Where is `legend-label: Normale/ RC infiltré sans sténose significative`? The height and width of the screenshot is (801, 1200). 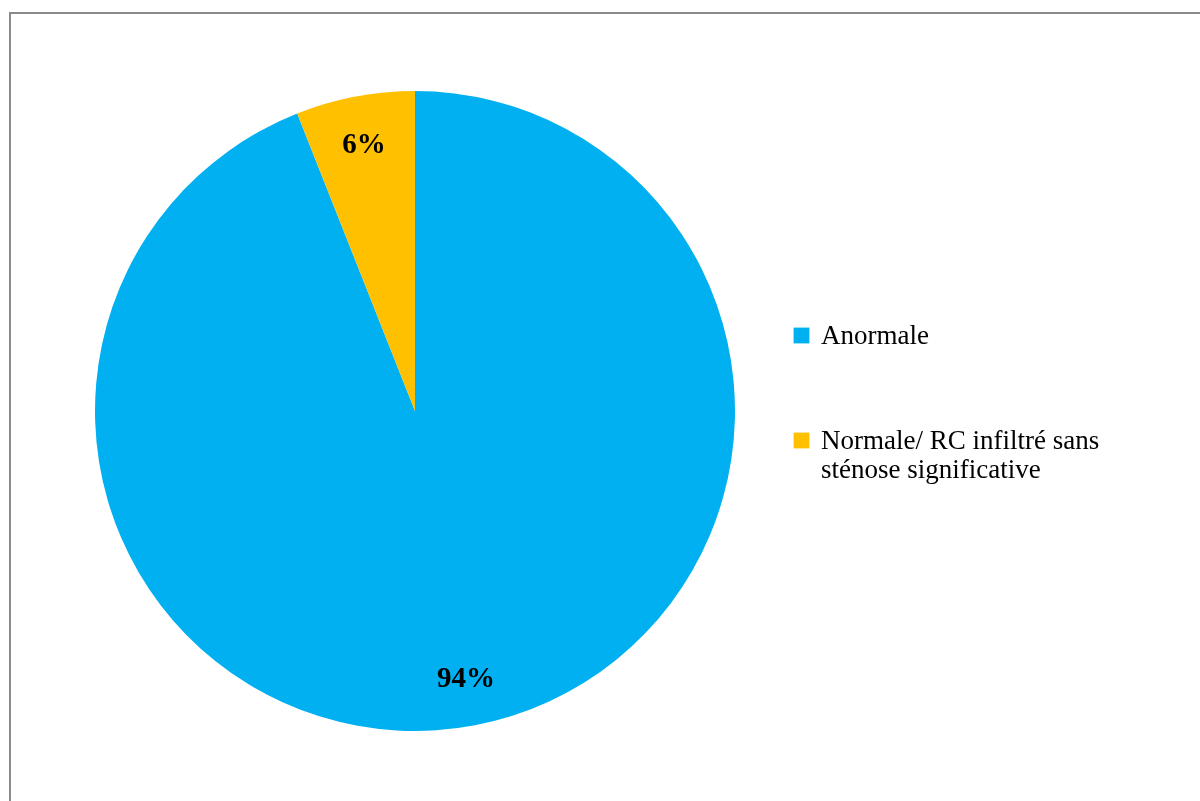
legend-label: Normale/ RC infiltré sans sténose significative is located at coordinates (960, 454).